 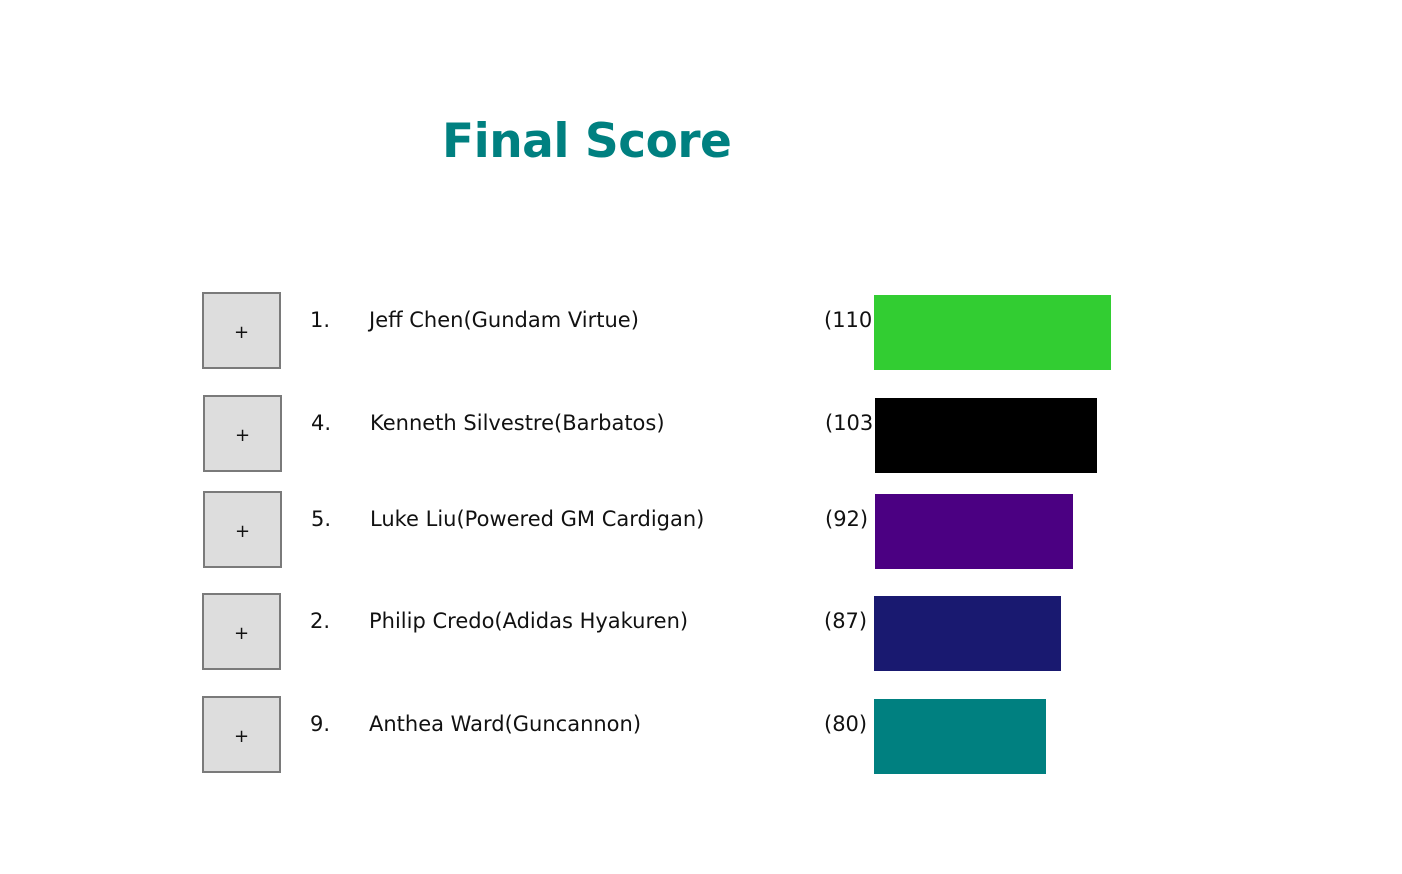 I want to click on player-name: Kenneth Silvestre(Barbatos), so click(x=517, y=423).